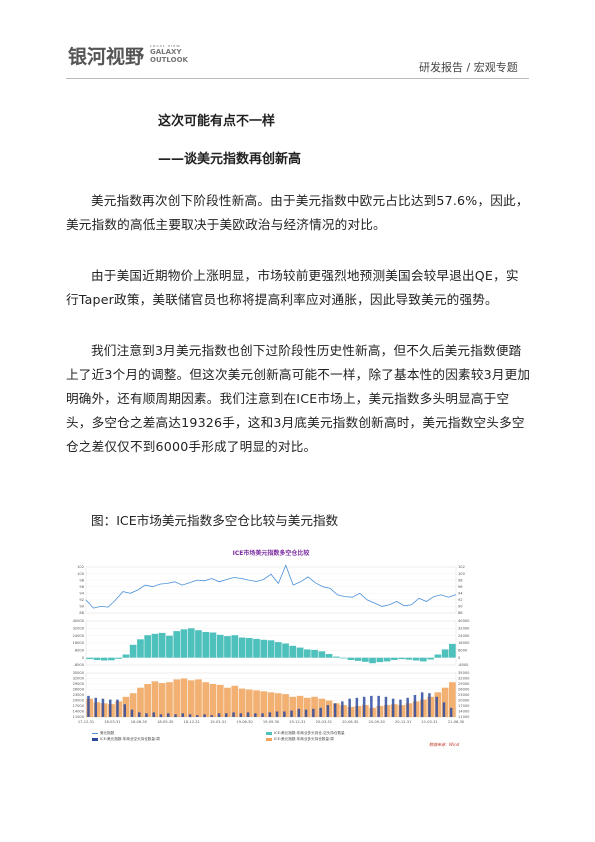 The height and width of the screenshot is (842, 595). Describe the element at coordinates (217, 121) in the screenshot. I see `document-title: 这次可能有点不一样` at that location.